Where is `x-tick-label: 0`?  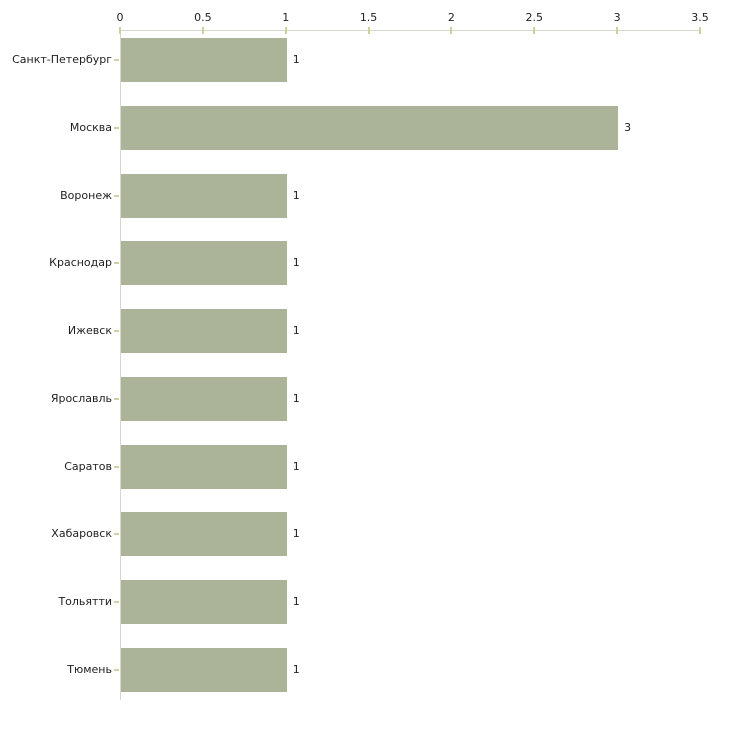 x-tick-label: 0 is located at coordinates (120, 17).